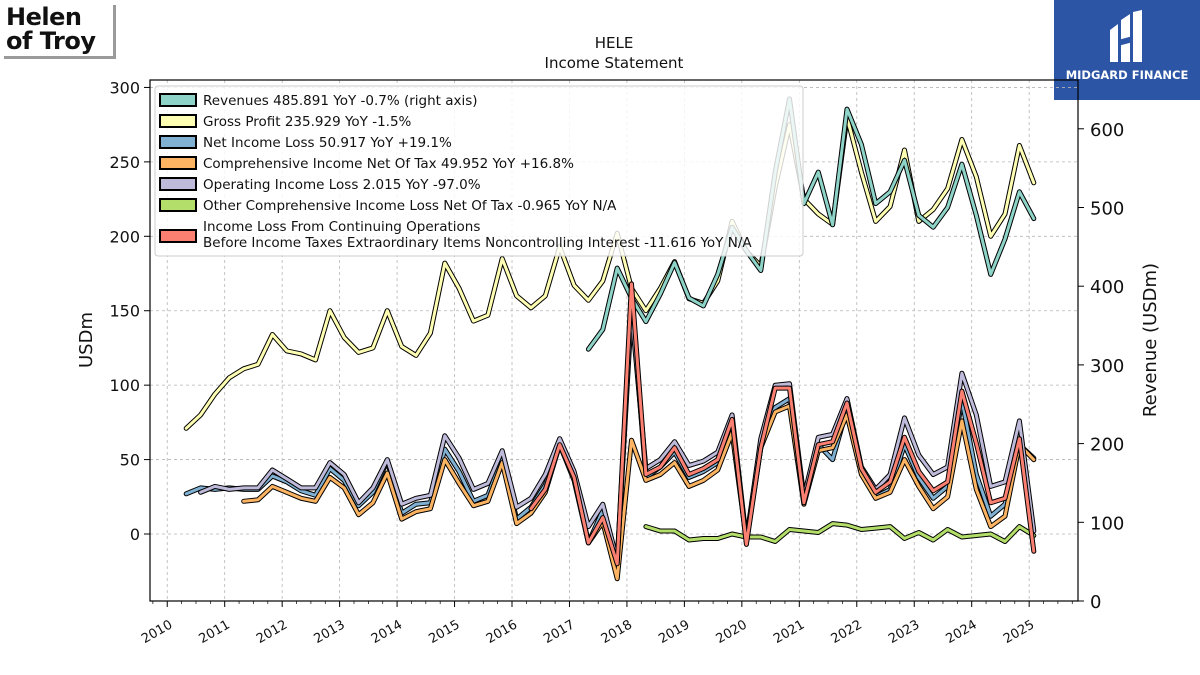 The width and height of the screenshot is (1200, 675). I want to click on y-right-tick-label: 200, so click(1107, 445).